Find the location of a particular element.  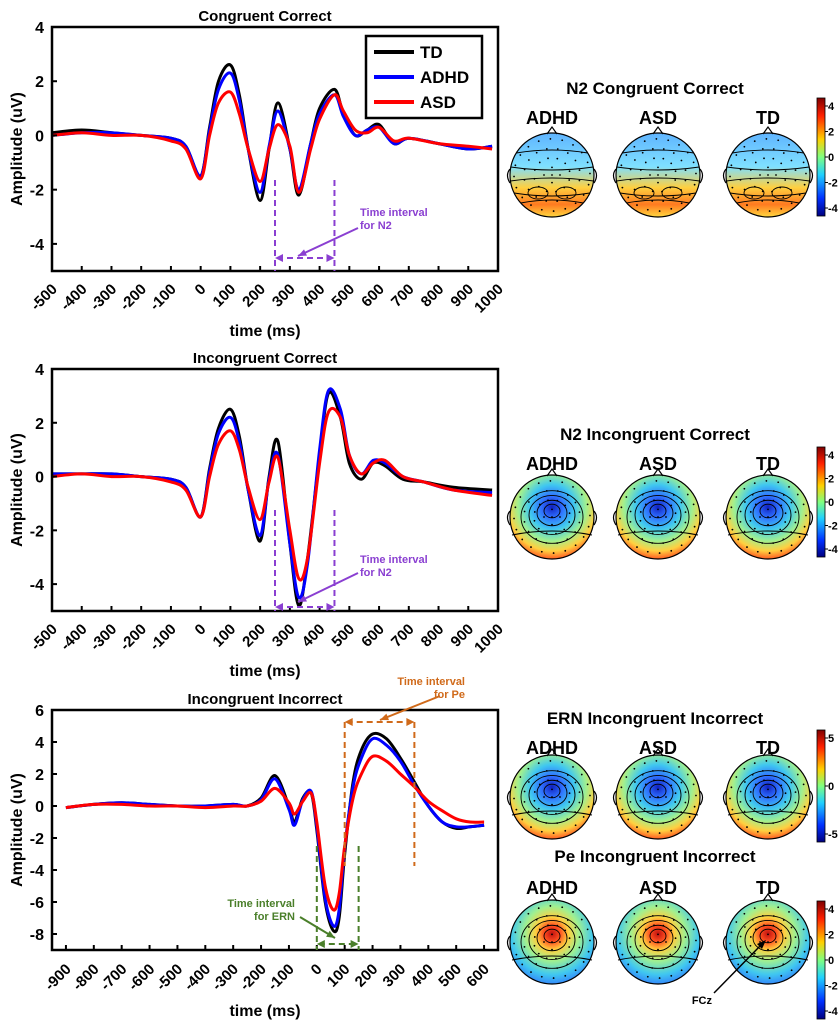

x-tick-label: 100 is located at coordinates (225, 636).